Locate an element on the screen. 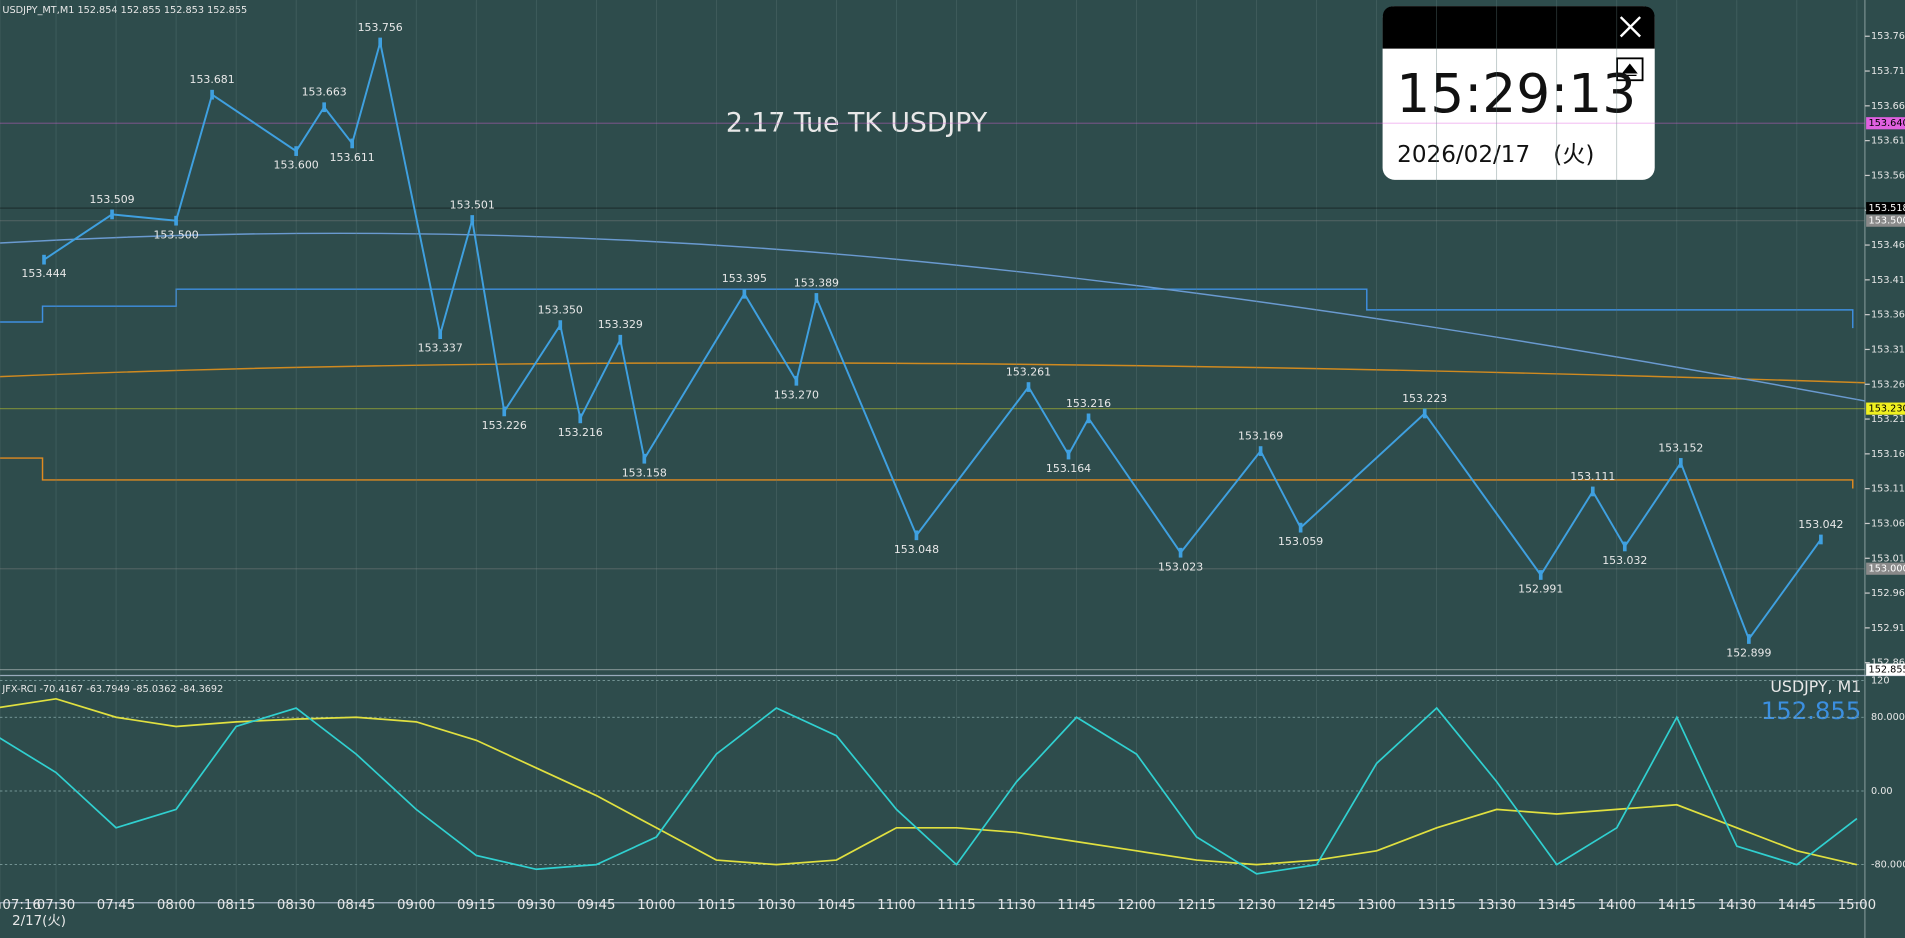 The image size is (1905, 938). y-tick-label: 153.165 is located at coordinates (1888, 454).